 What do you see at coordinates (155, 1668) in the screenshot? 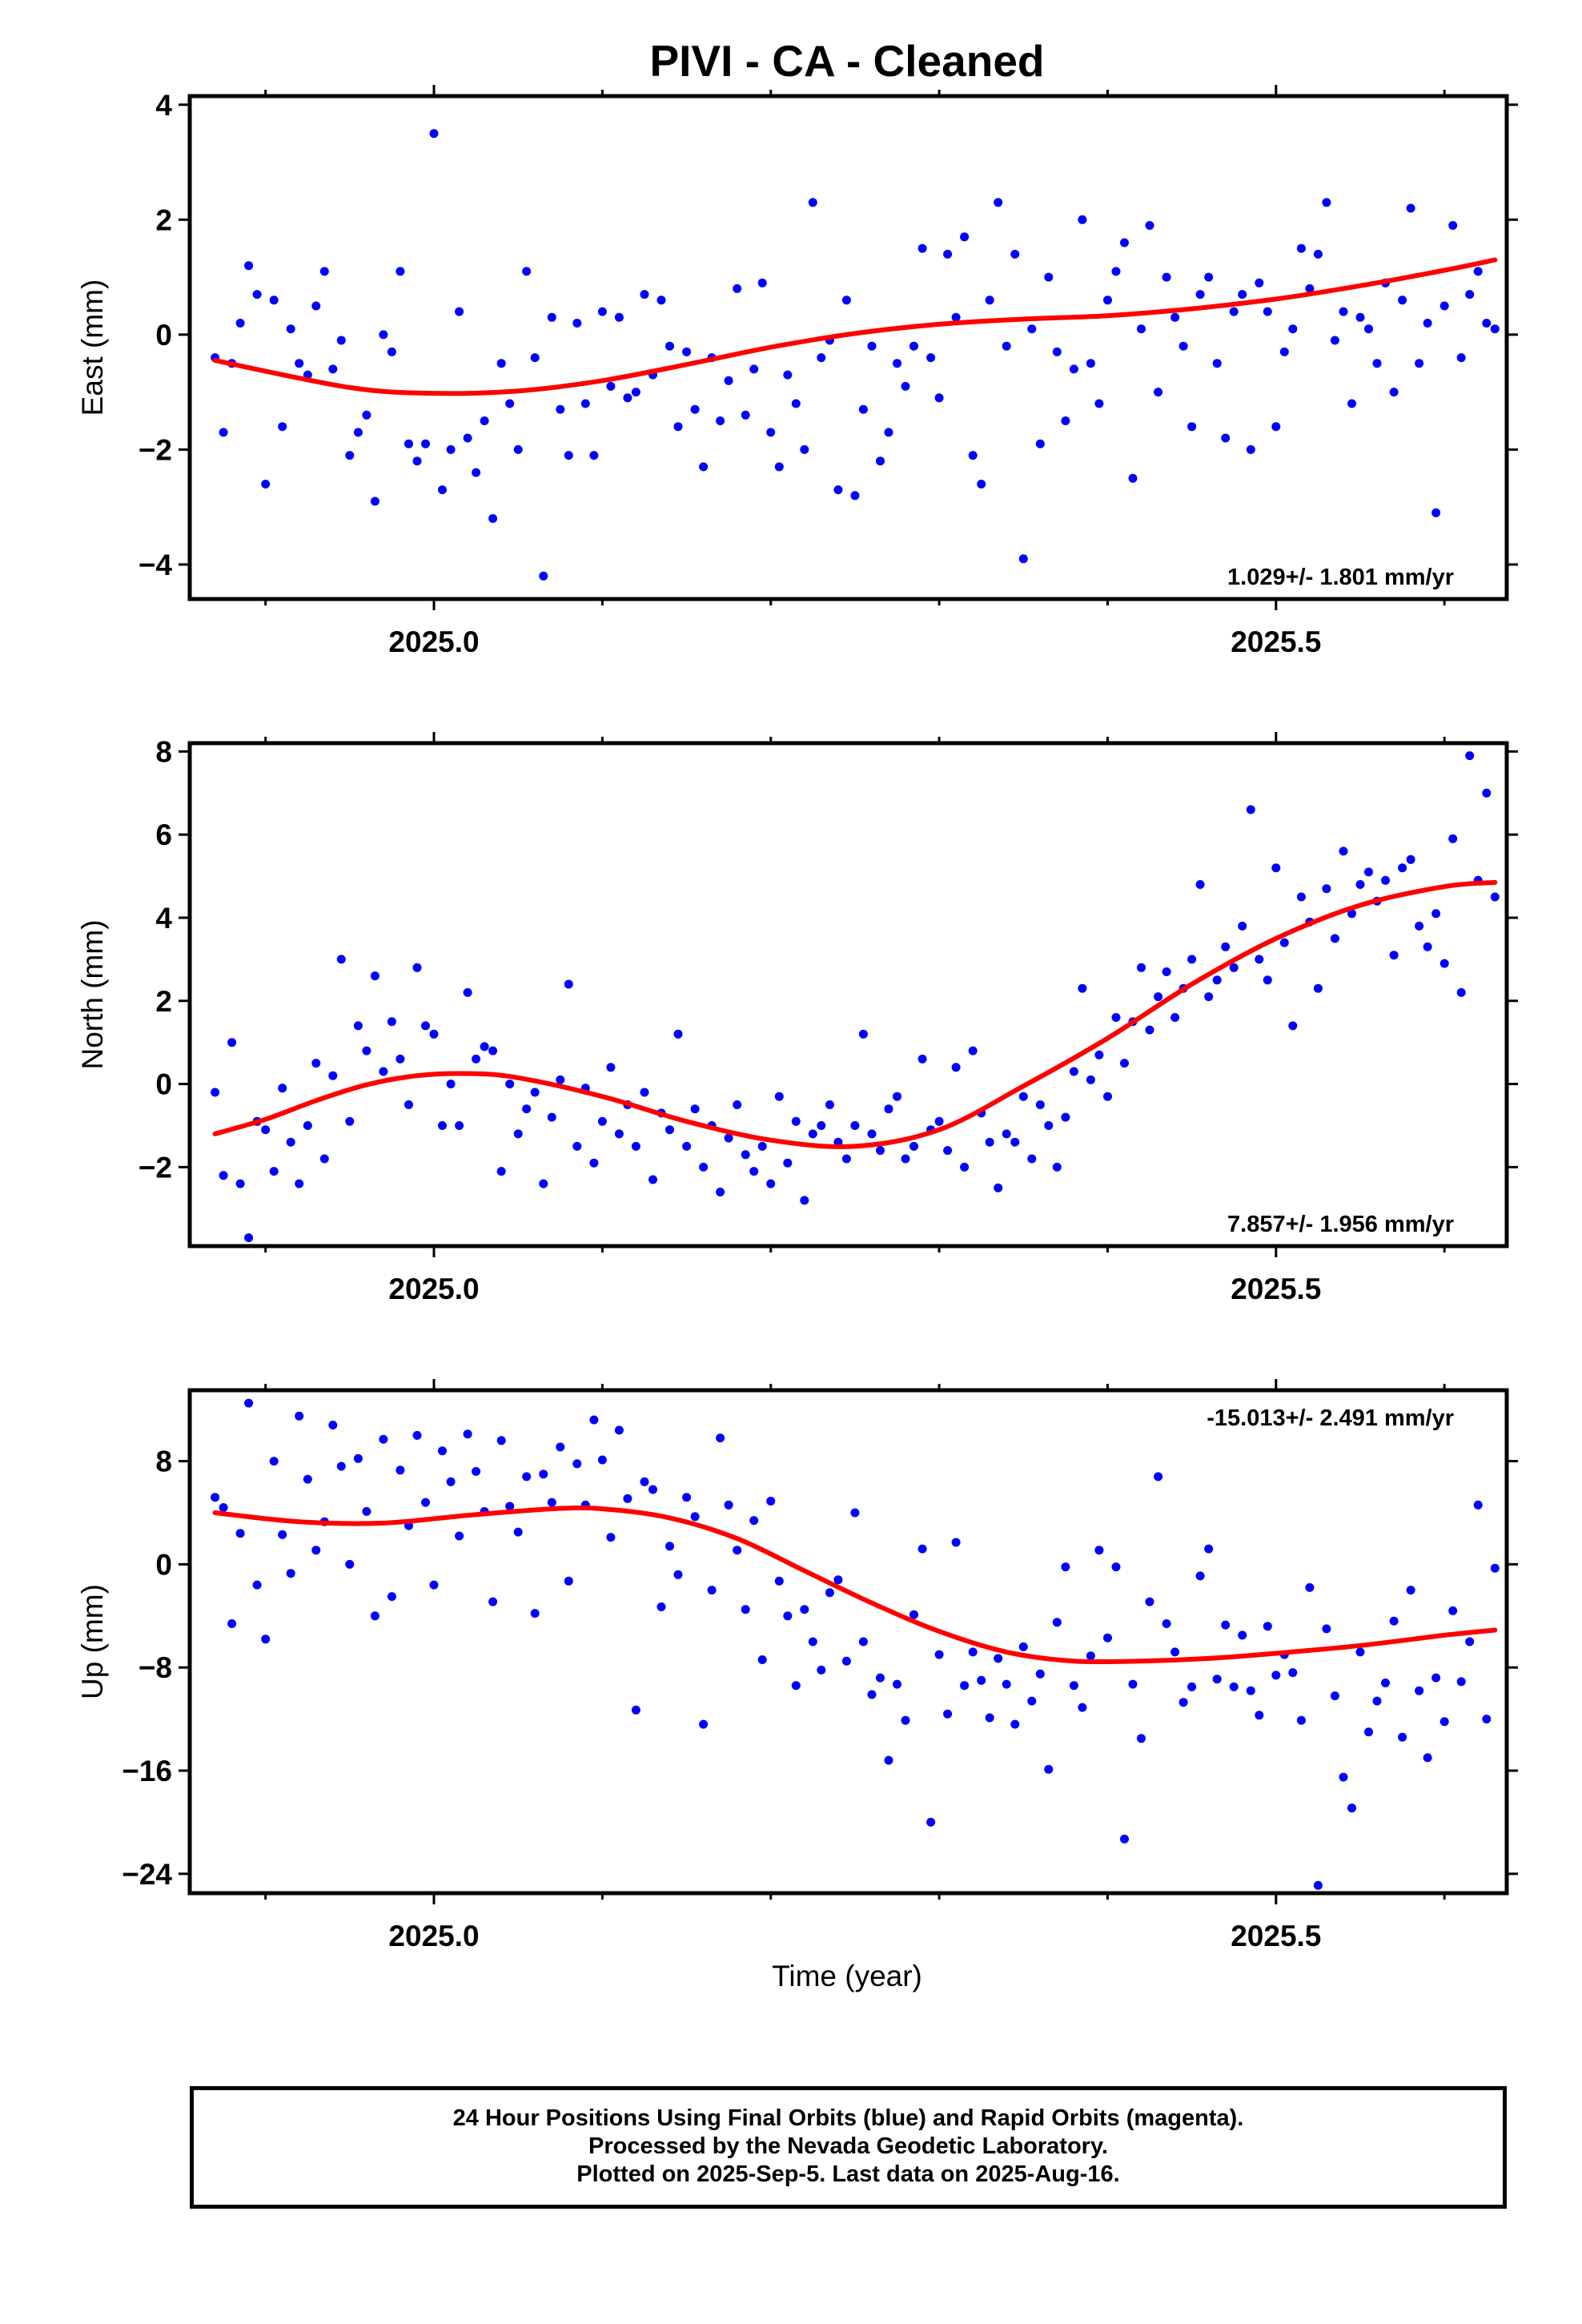
I see `y-tick-label: −8` at bounding box center [155, 1668].